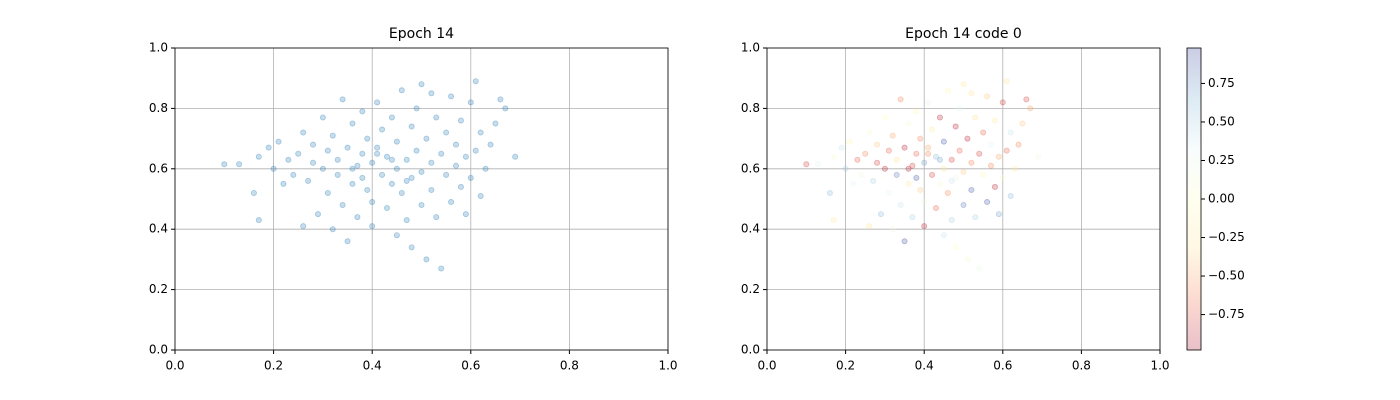 The width and height of the screenshot is (1400, 400). Describe the element at coordinates (1081, 366) in the screenshot. I see `x-tick-label: 0.8` at that location.